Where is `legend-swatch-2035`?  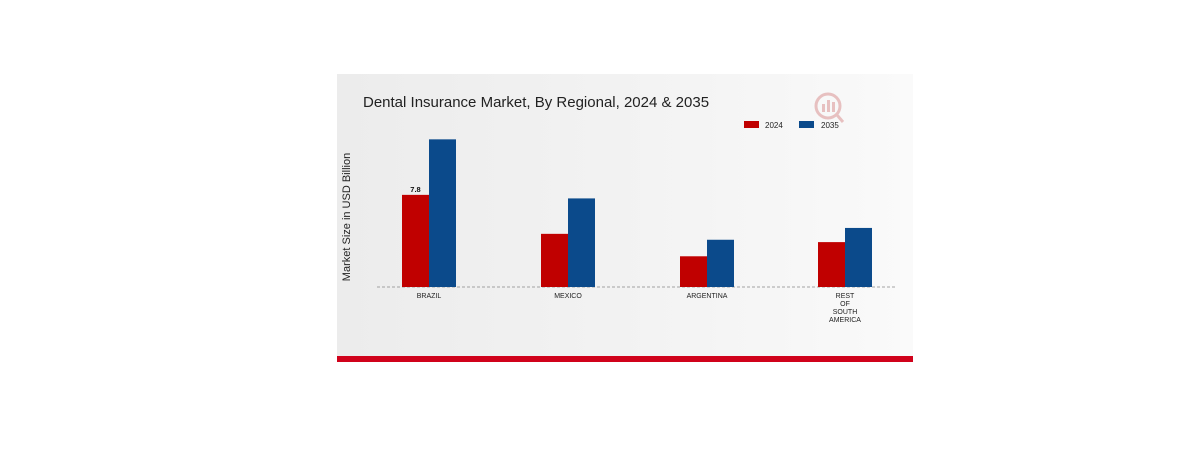 legend-swatch-2035 is located at coordinates (806, 124).